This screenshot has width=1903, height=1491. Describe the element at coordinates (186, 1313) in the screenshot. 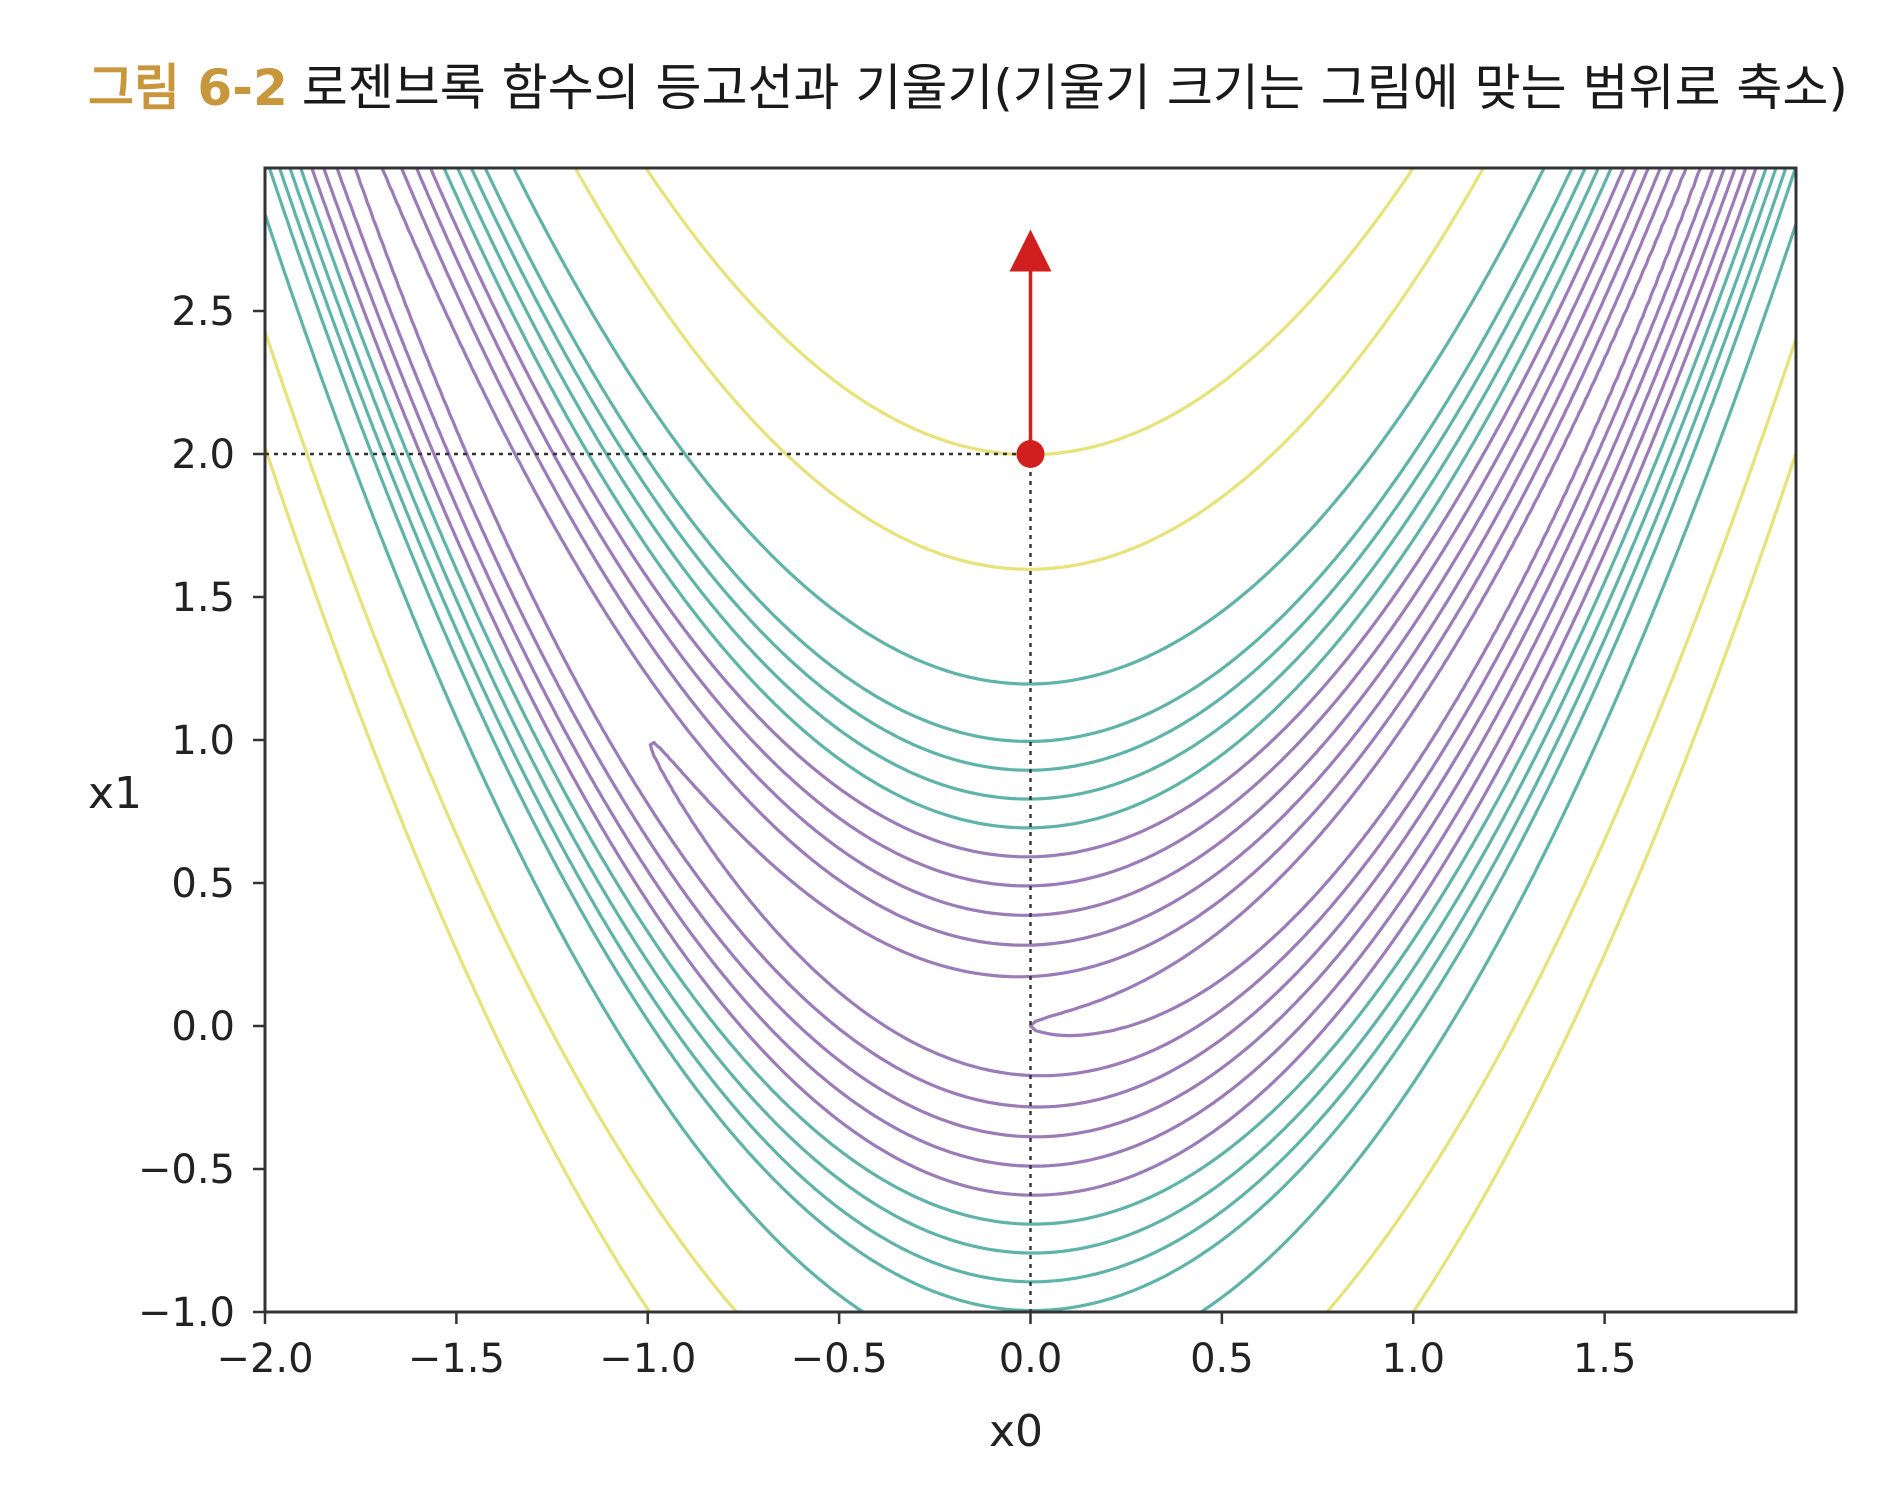

I see `y-tick-label: −1.0` at that location.